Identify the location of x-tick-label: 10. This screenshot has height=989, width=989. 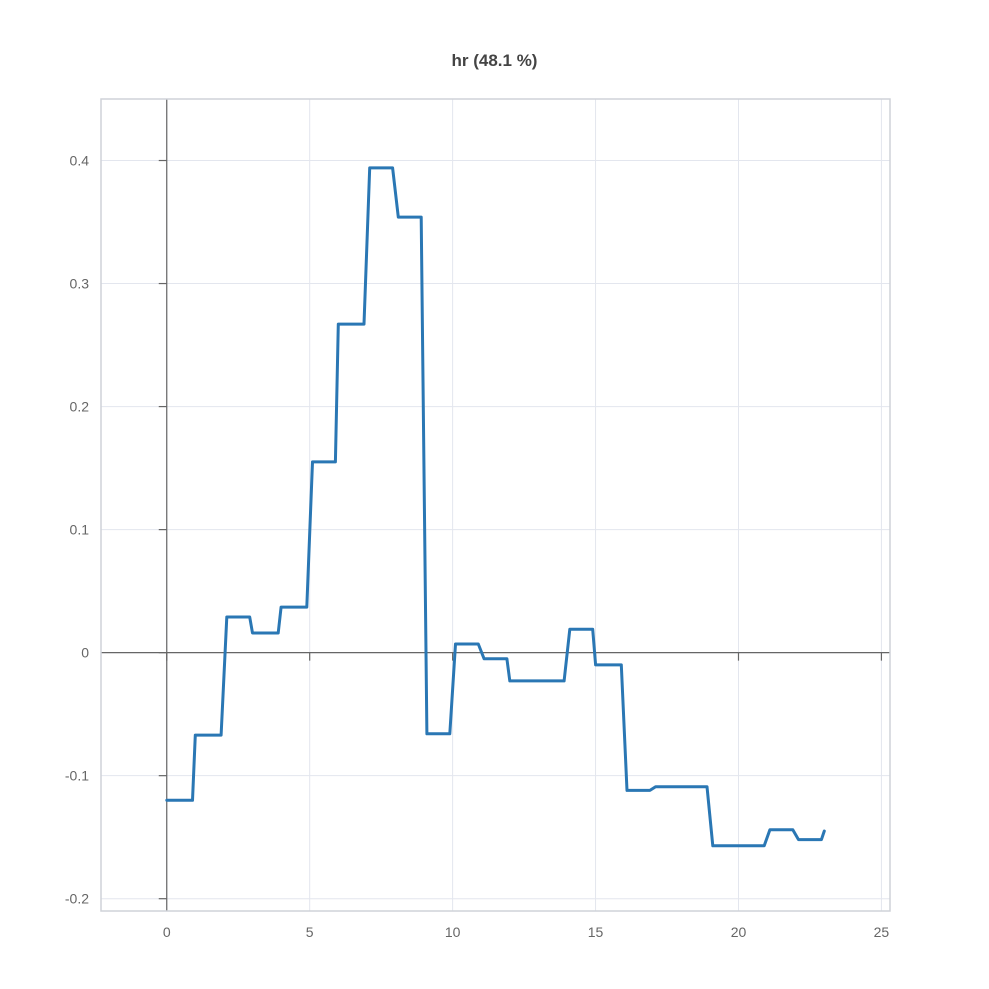
(453, 932).